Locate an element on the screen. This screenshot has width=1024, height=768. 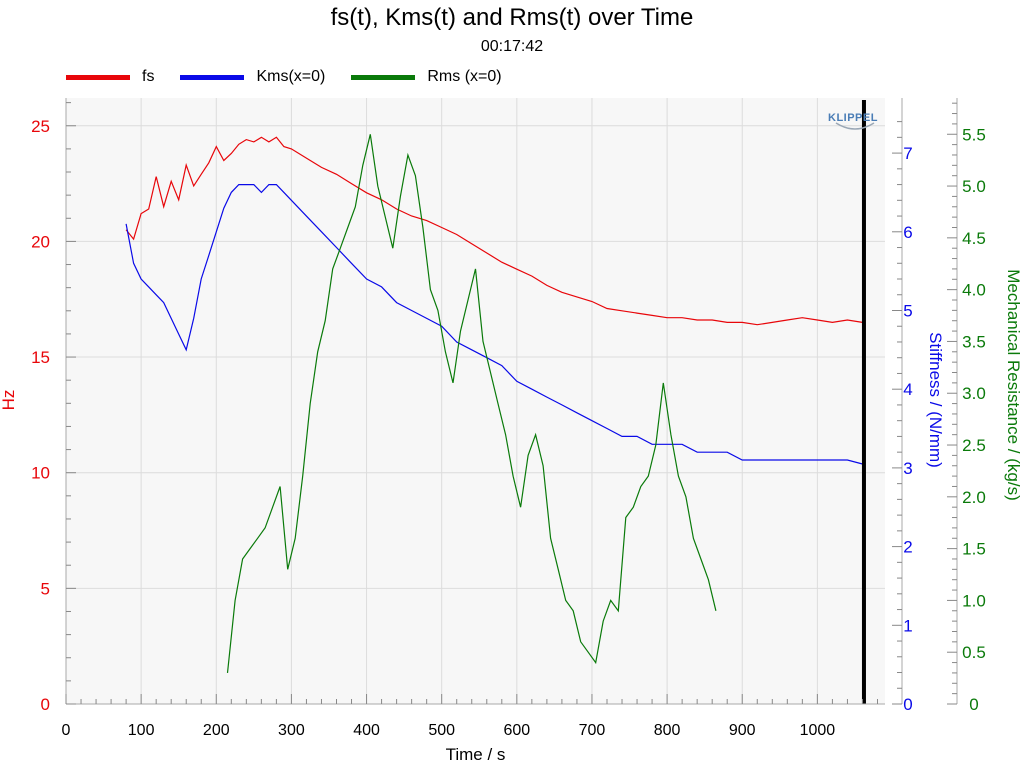
right2-tick-label: 1.0 is located at coordinates (974, 600).